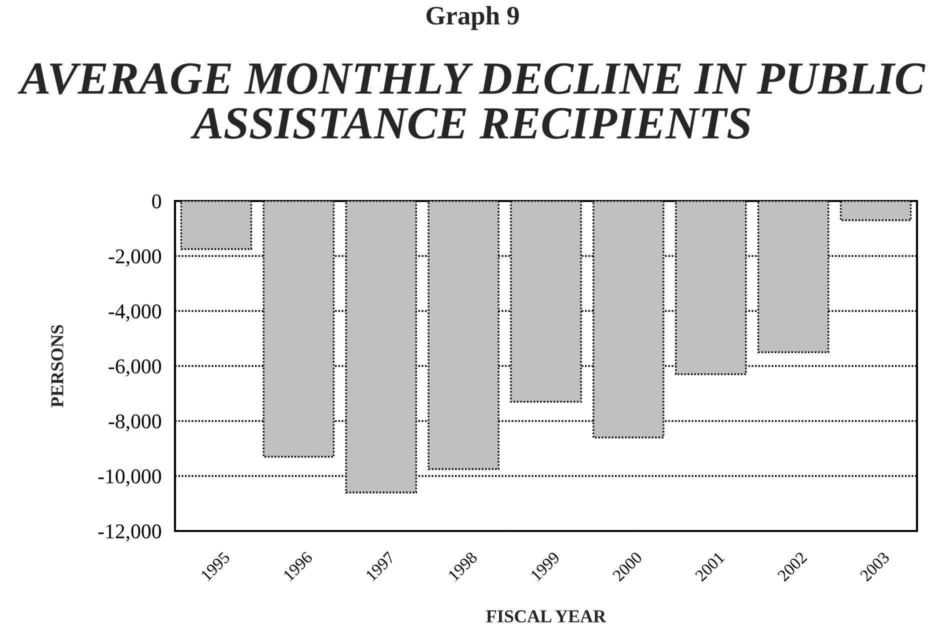 The height and width of the screenshot is (644, 945). What do you see at coordinates (472, 18) in the screenshot?
I see `chart-title: Graph 9` at bounding box center [472, 18].